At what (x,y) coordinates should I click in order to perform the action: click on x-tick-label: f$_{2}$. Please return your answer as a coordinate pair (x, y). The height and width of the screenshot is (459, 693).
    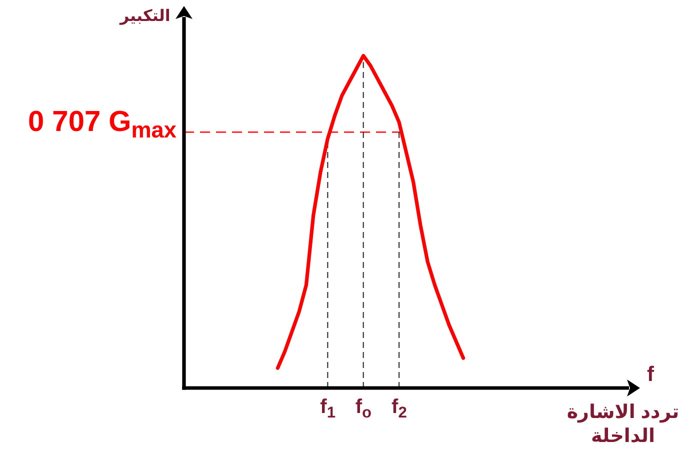
    Looking at the image, I should click on (399, 407).